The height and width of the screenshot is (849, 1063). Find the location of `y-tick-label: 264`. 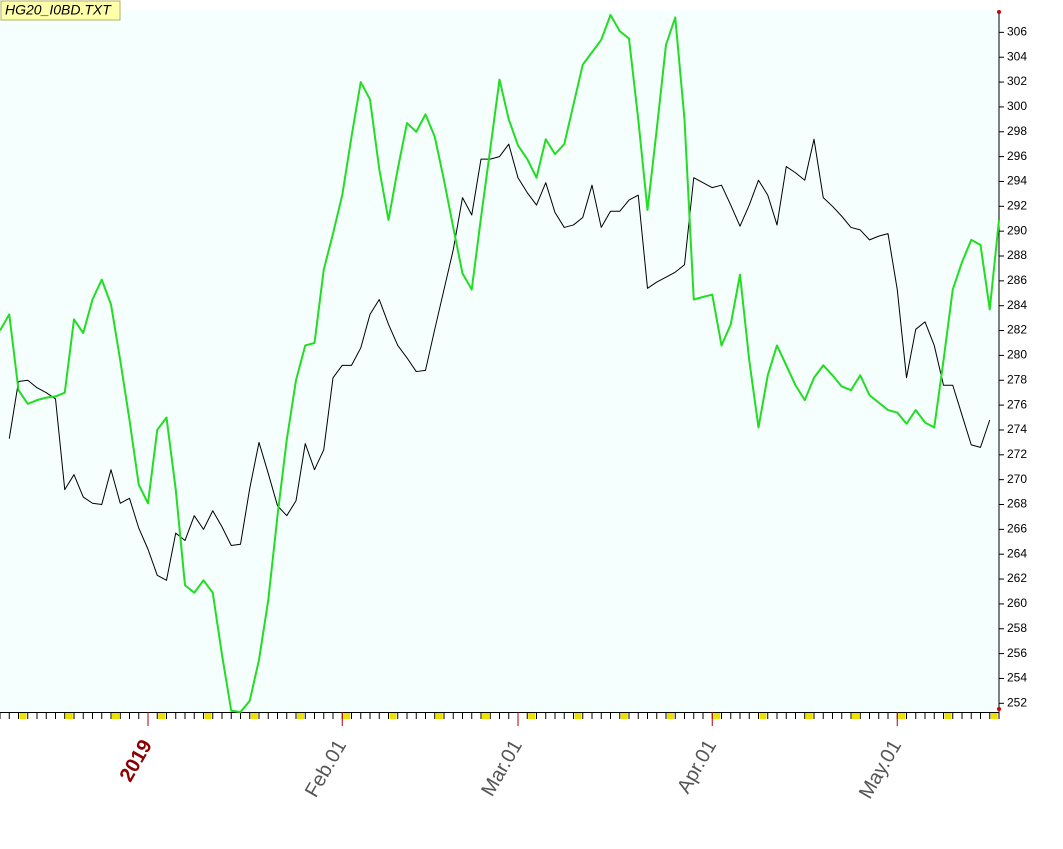

y-tick-label: 264 is located at coordinates (1017, 553).